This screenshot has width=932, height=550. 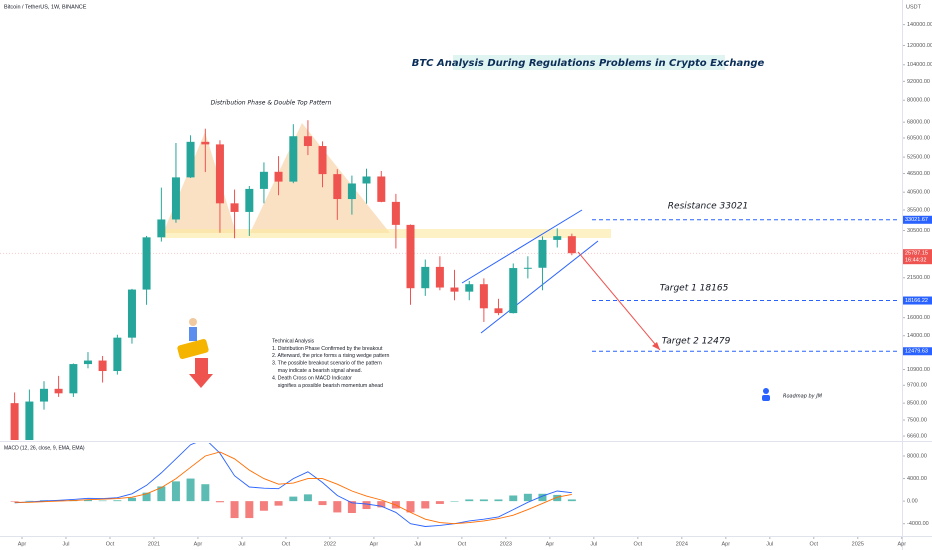 I want to click on macd-line, so click(x=293, y=485).